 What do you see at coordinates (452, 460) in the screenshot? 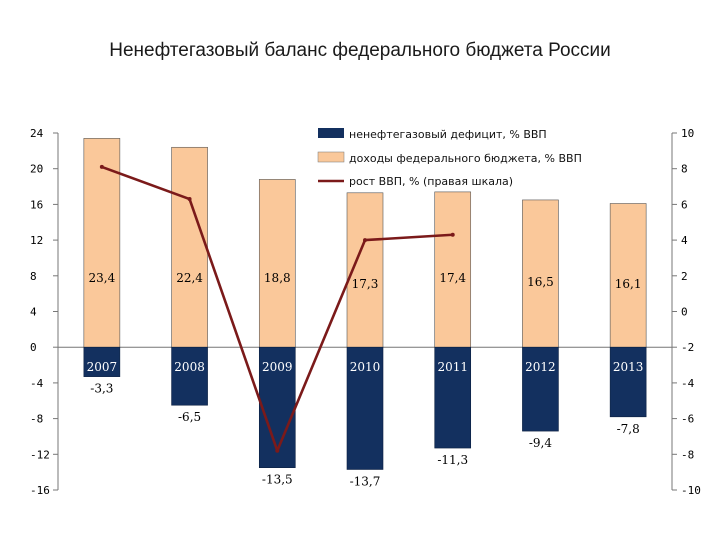
I see `deficit-data-label: -11,3` at bounding box center [452, 460].